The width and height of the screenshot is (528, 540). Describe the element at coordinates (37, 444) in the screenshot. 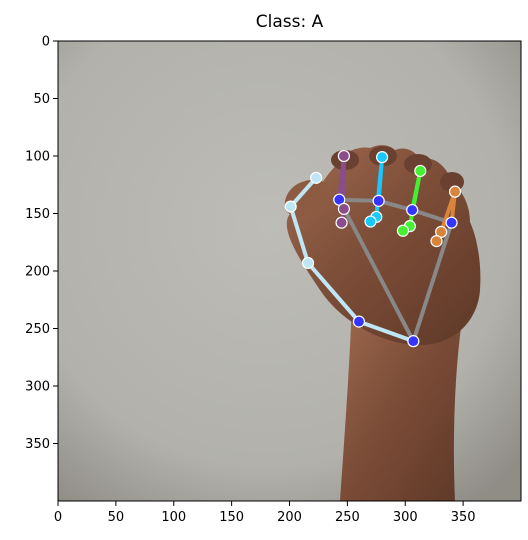

I see `y-tick-label: 350` at that location.